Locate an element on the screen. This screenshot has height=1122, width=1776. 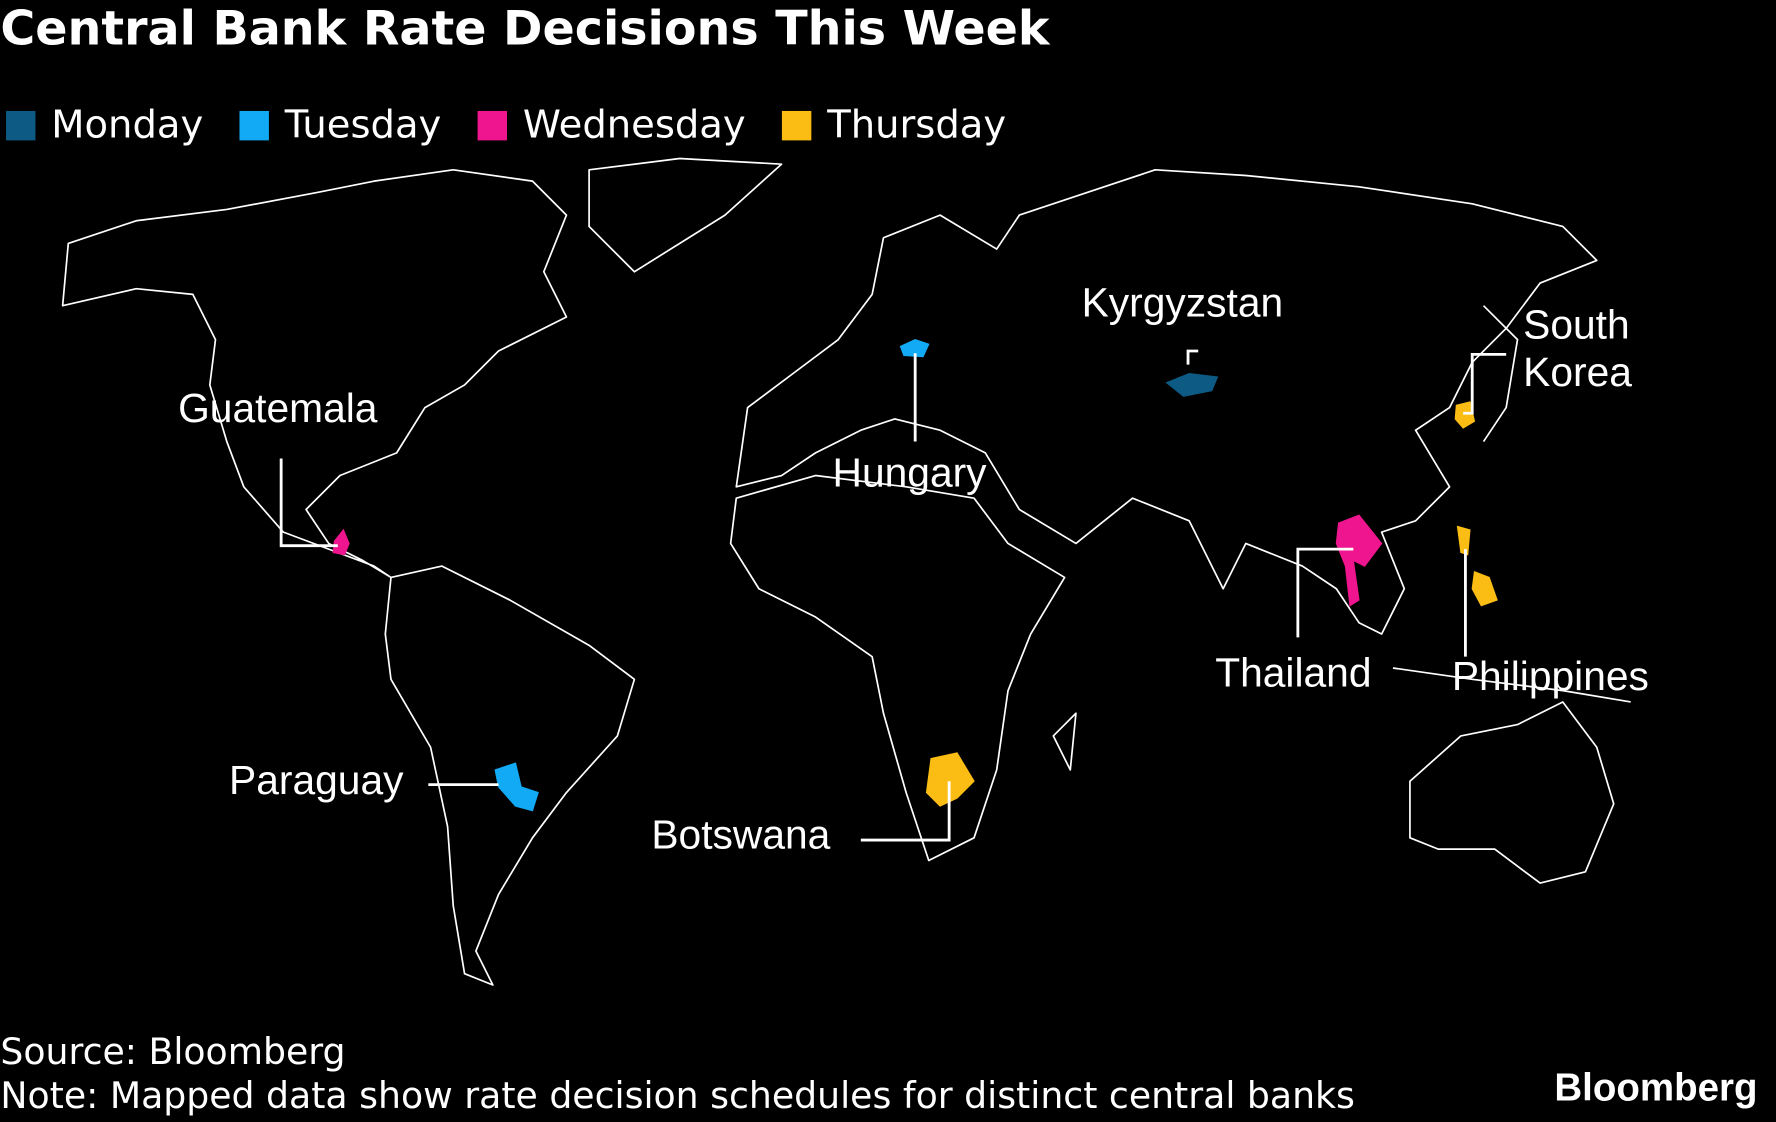
legend-label: Monday is located at coordinates (127, 124).